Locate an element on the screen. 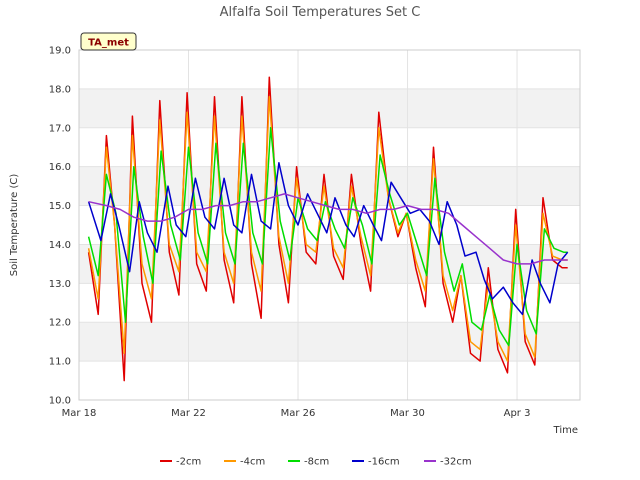 The width and height of the screenshot is (640, 480). legend-item: -8cm is located at coordinates (308, 462).